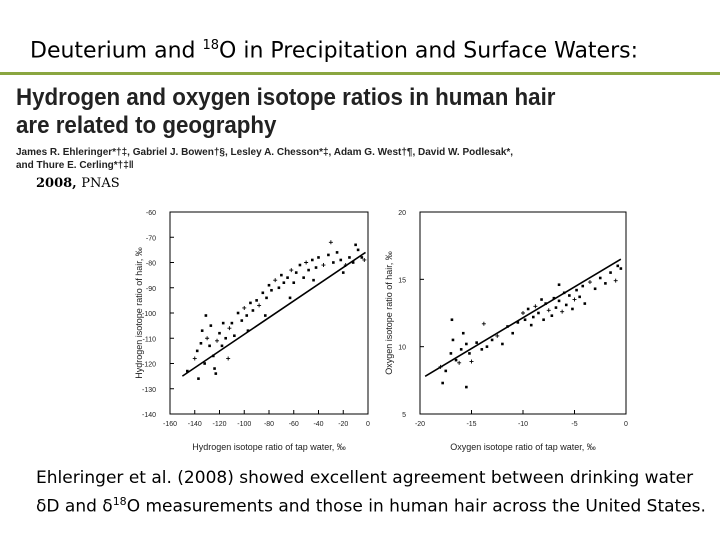  Describe the element at coordinates (368, 424) in the screenshot. I see `chart1-x-tick-label: 0` at that location.